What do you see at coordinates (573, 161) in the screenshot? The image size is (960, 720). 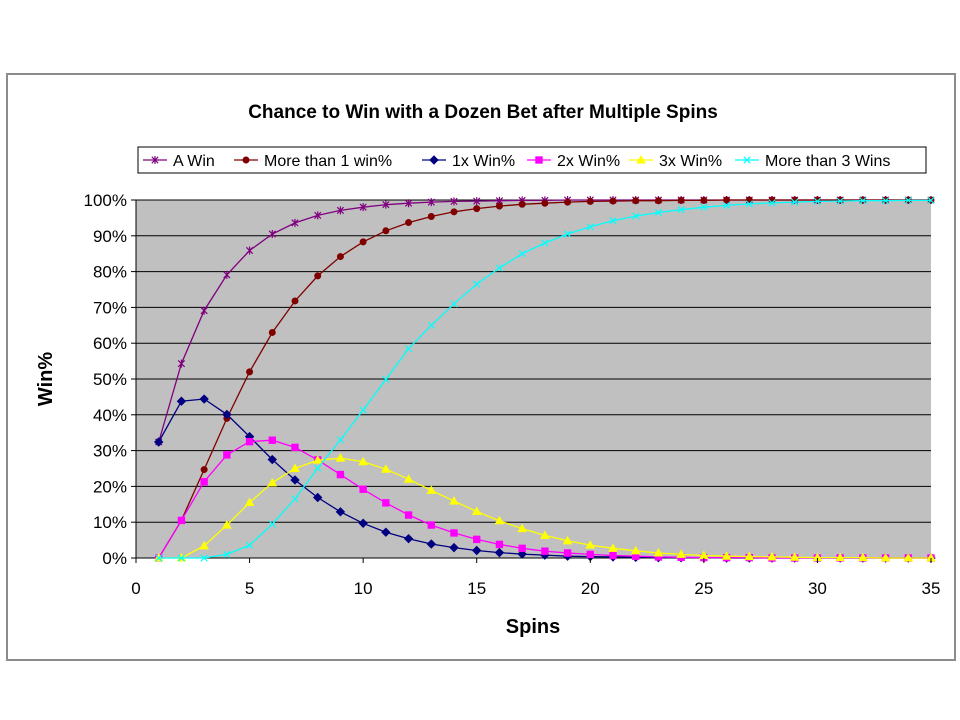 I see `legend-item-2x-win: 2x Win%` at bounding box center [573, 161].